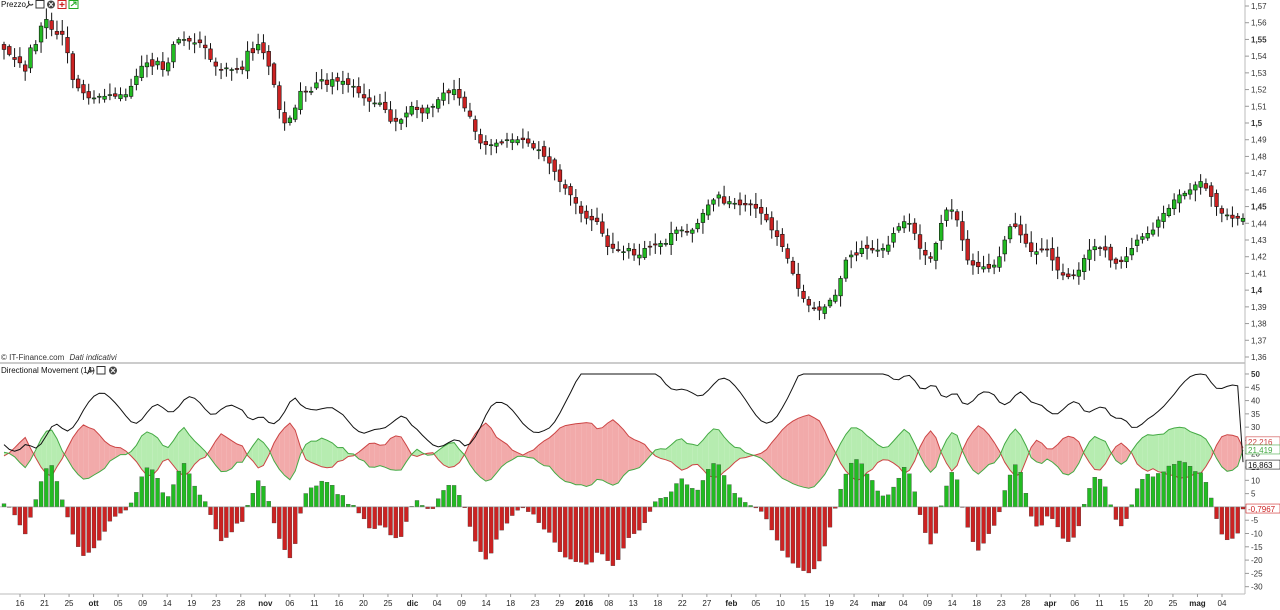 This screenshot has height=610, width=1280. What do you see at coordinates (69, 603) in the screenshot?
I see `x-tick-label: 25` at bounding box center [69, 603].